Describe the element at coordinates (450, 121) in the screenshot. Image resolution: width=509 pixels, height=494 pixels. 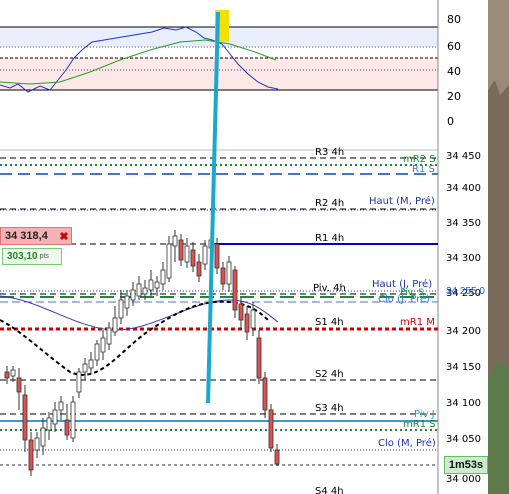
I see `osc-tick-0: 0` at that location.